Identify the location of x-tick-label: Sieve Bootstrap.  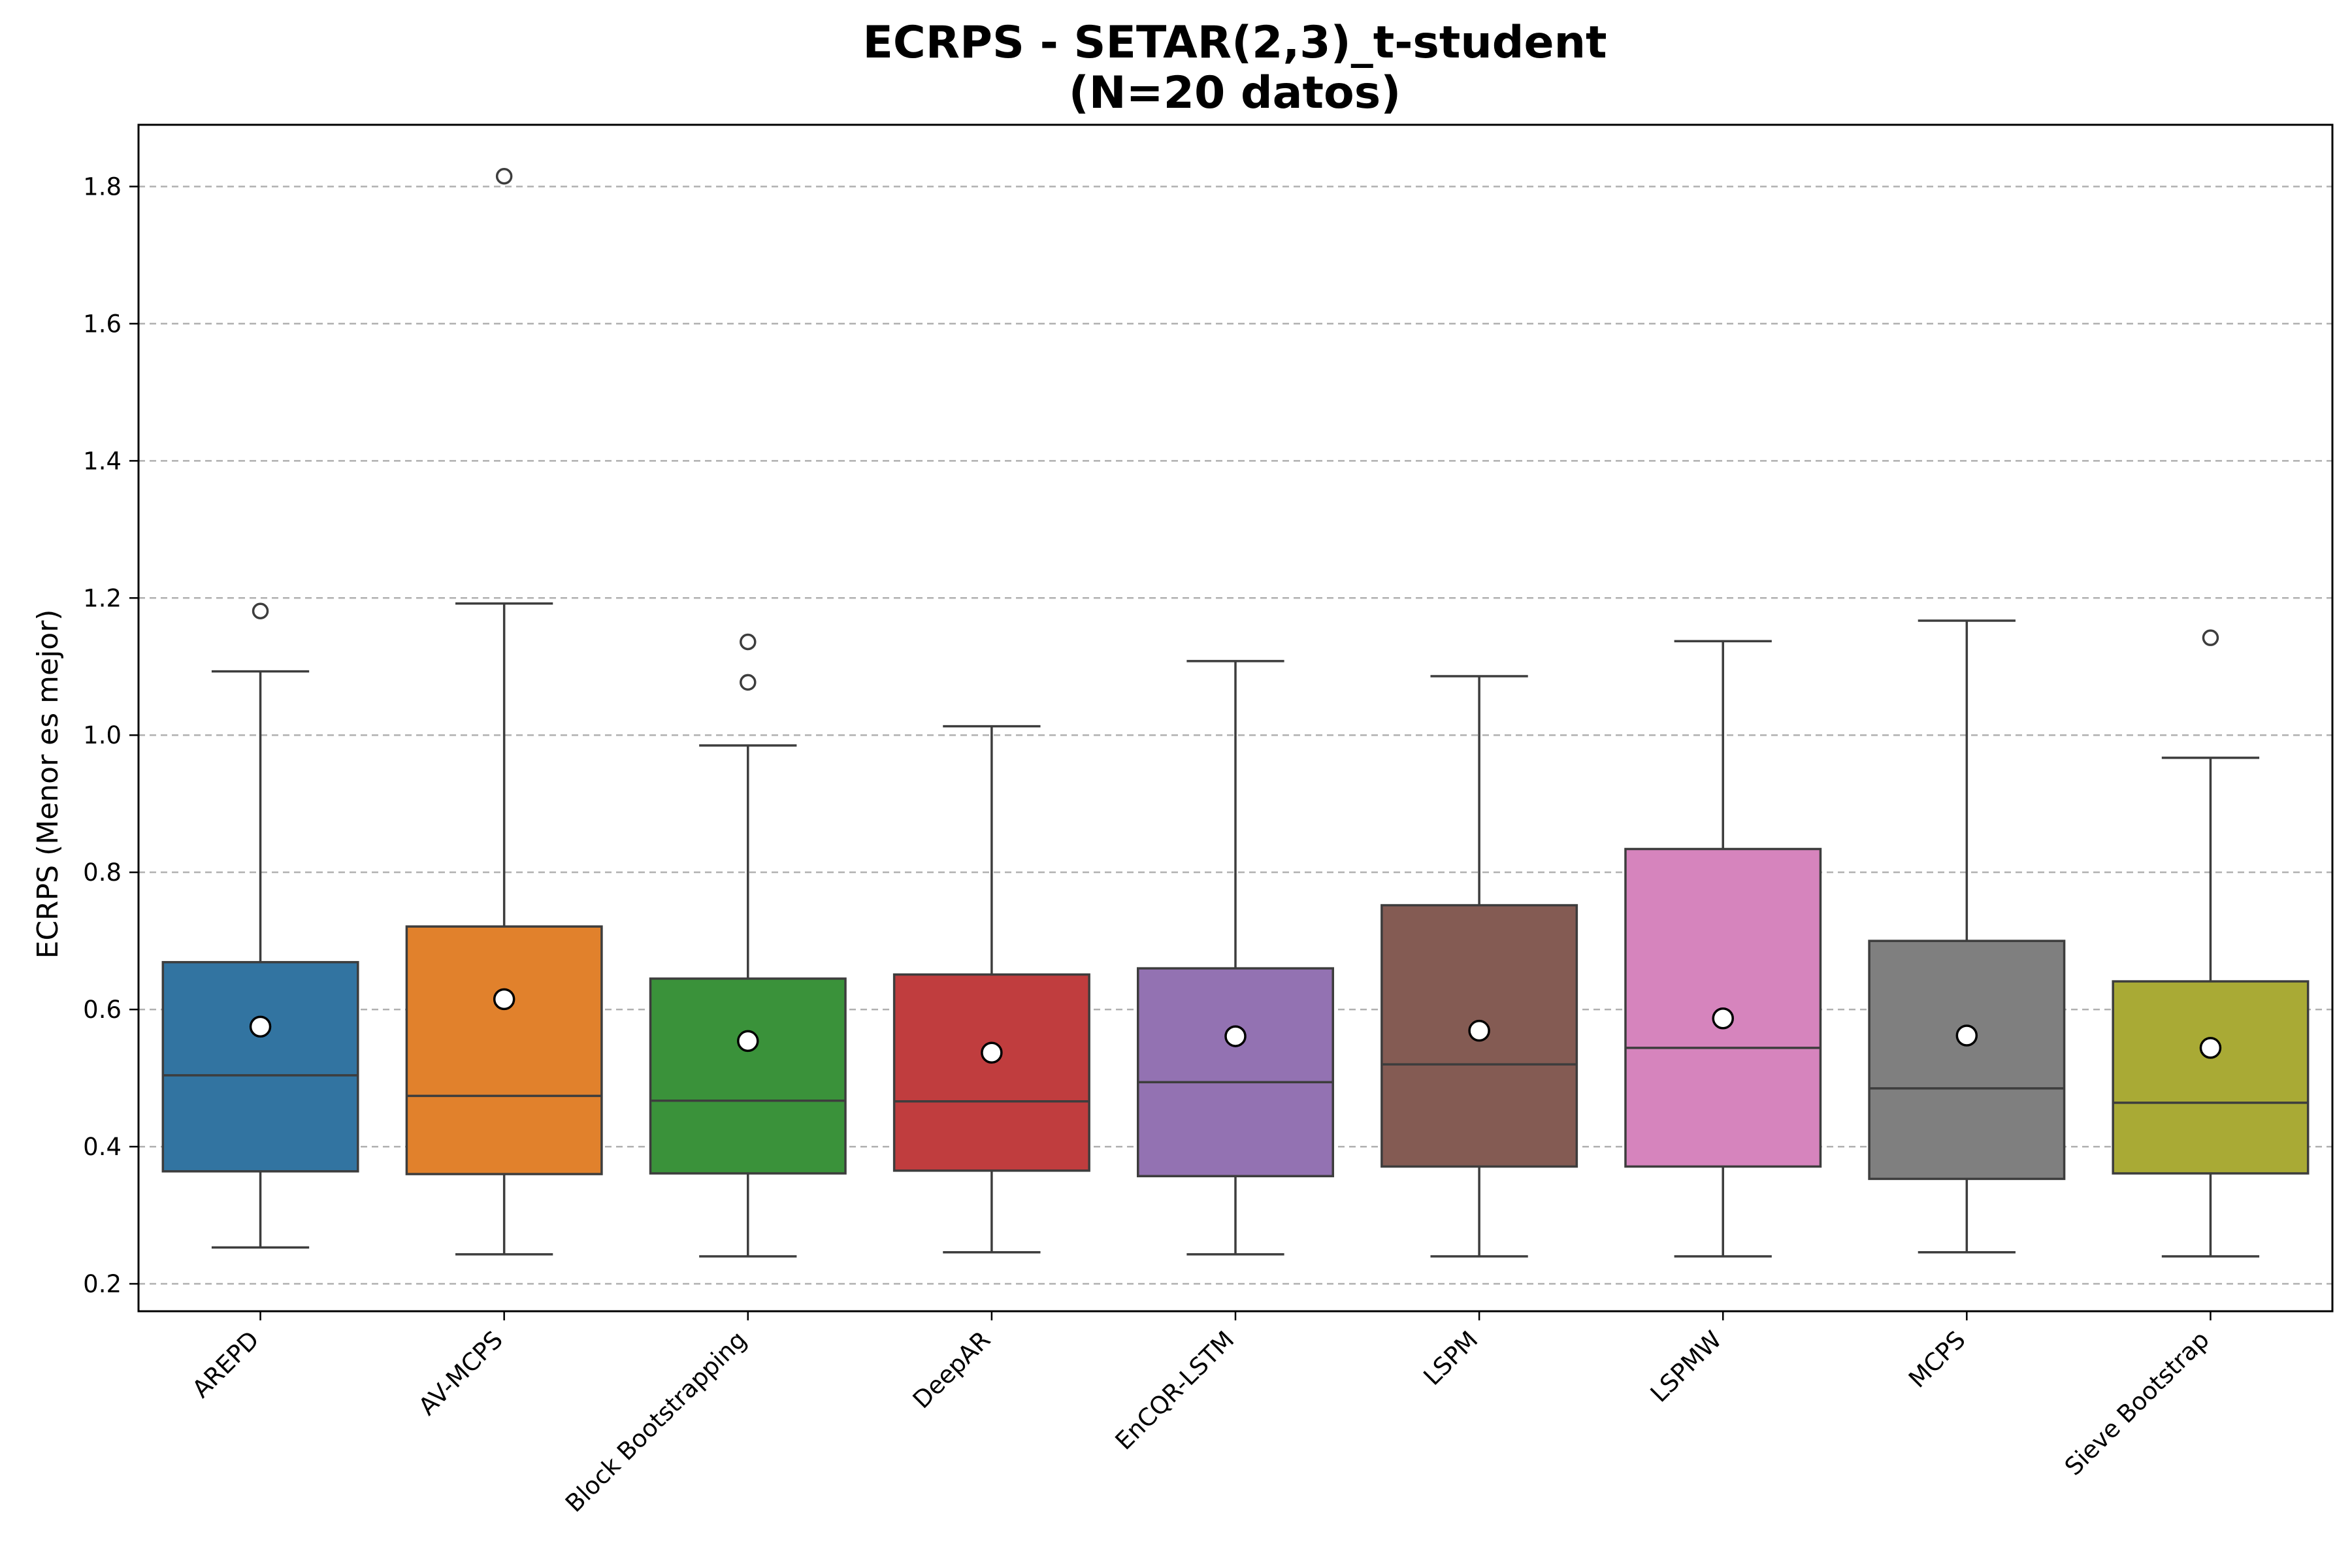
(2137, 1403).